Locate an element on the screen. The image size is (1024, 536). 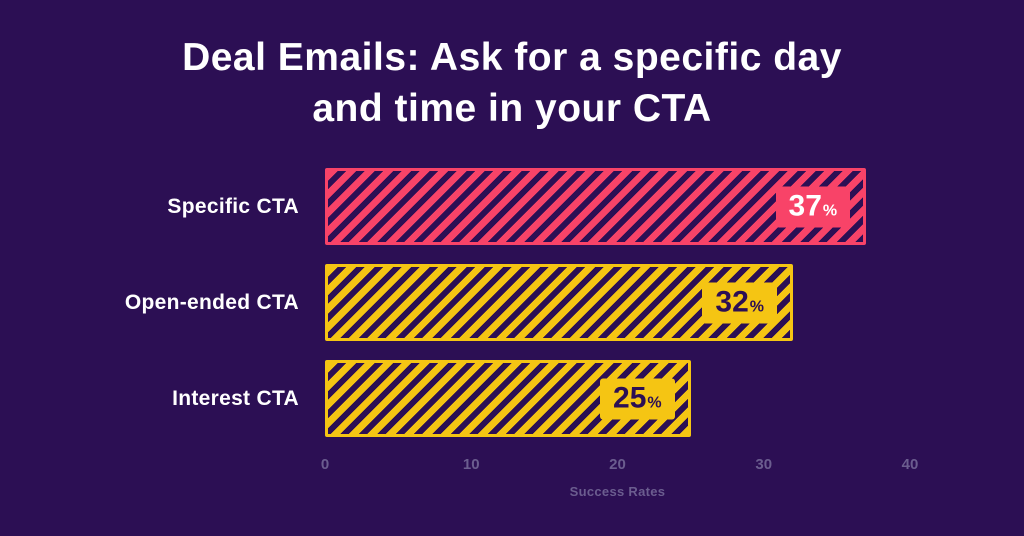
value-number: 32 is located at coordinates (732, 301).